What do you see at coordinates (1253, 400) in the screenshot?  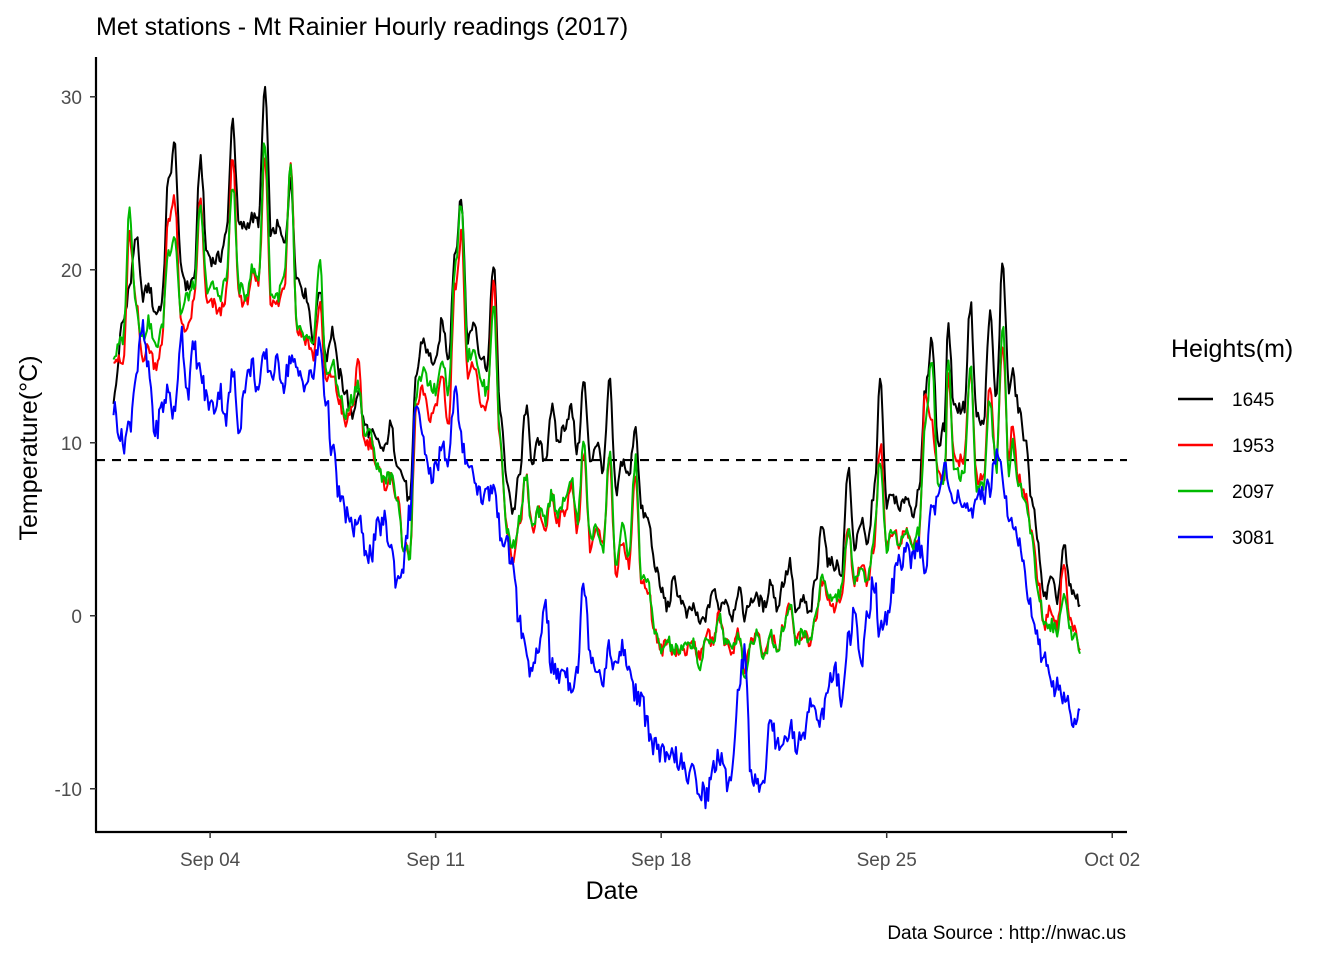 I see `legend-label-1645: 1645` at bounding box center [1253, 400].